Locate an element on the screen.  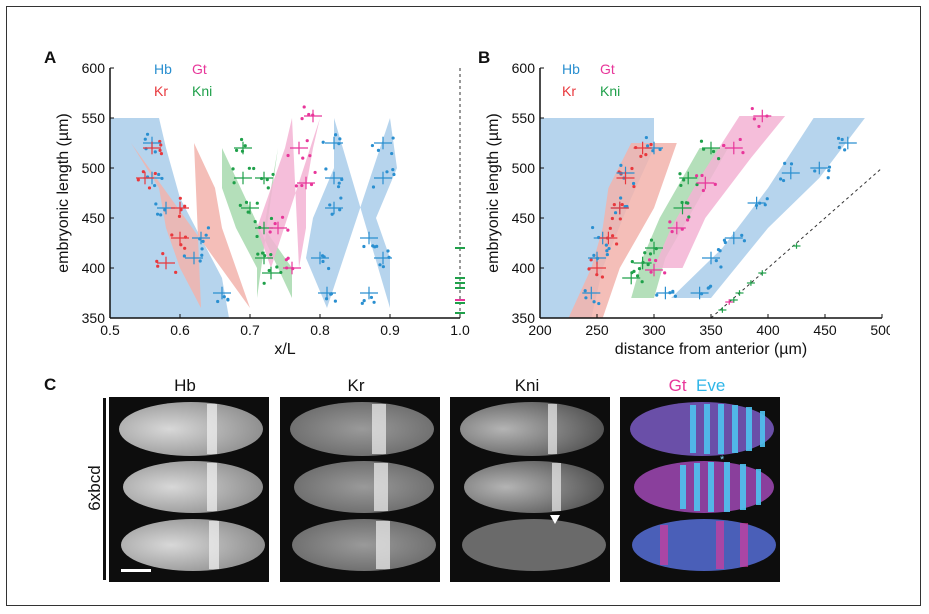
legend-gt: Gt is located at coordinates (199, 69).